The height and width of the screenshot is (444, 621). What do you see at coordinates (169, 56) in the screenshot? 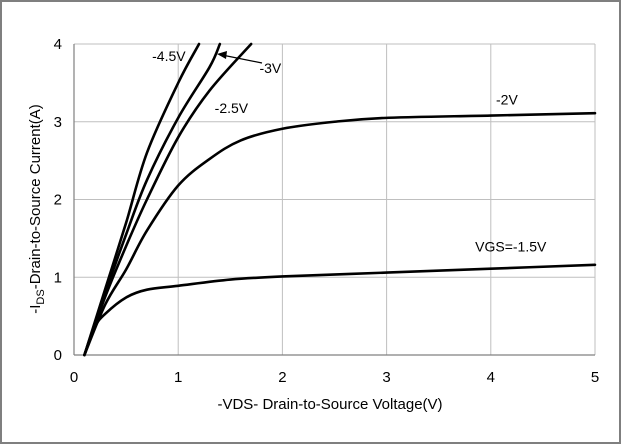
I see `curve-label: -4.5V` at bounding box center [169, 56].